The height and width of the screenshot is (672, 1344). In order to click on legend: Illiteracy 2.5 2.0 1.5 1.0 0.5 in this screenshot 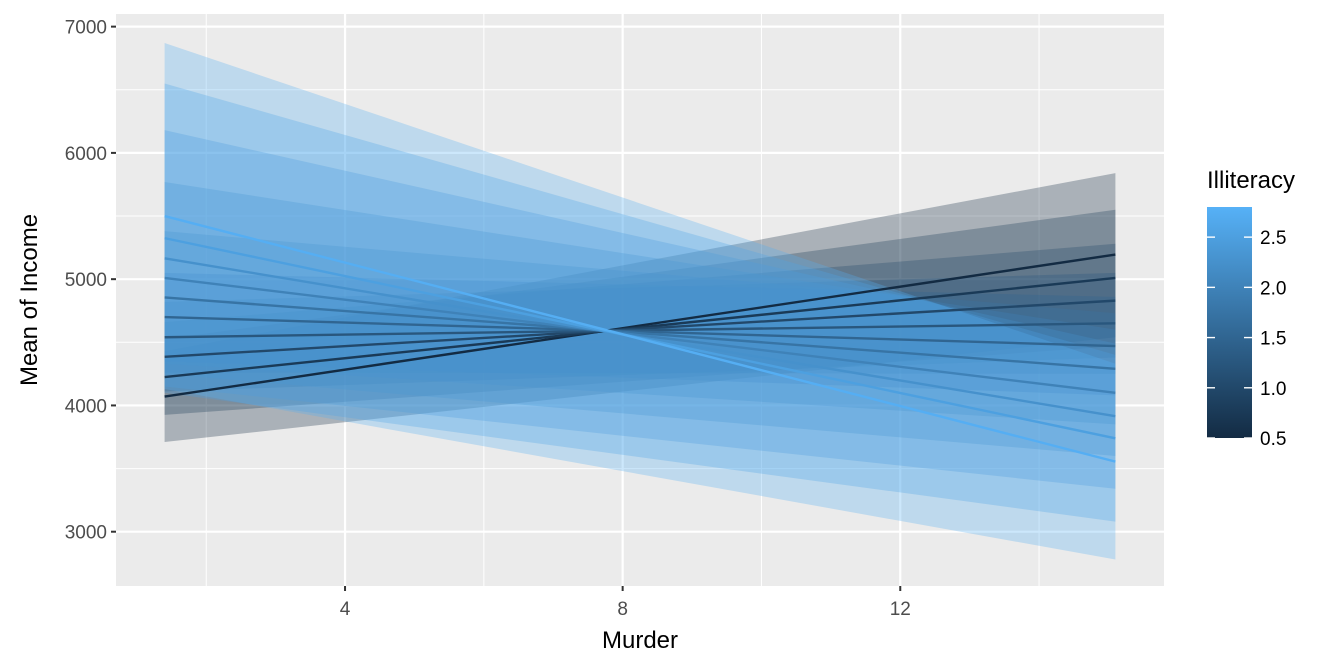, I will do `click(1251, 308)`.